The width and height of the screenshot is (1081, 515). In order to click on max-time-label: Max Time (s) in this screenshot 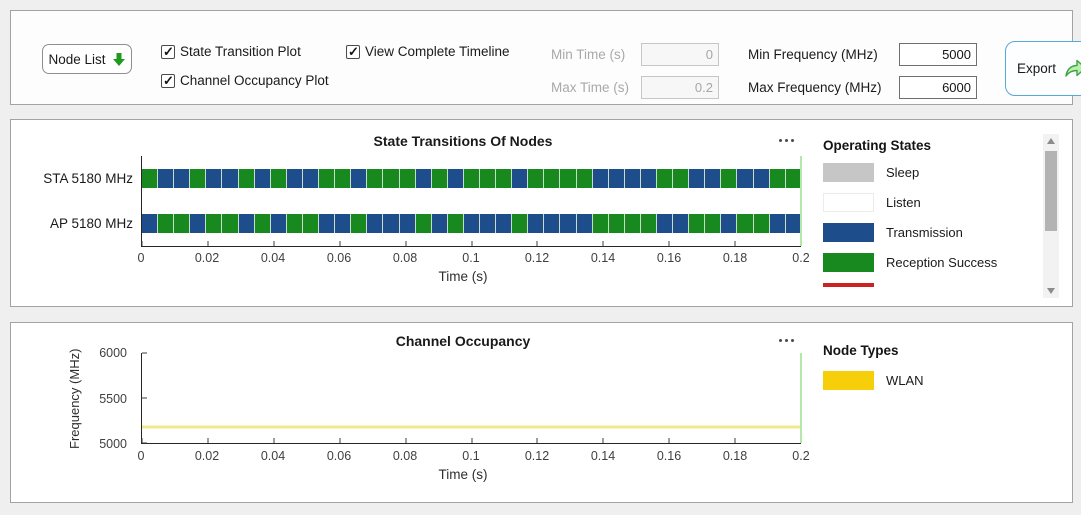, I will do `click(590, 87)`.